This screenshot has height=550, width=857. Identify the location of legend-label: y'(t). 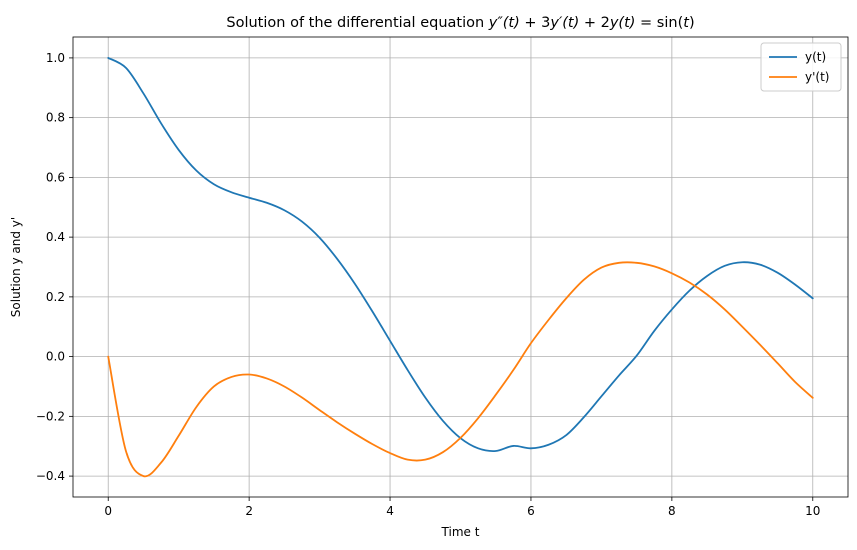
(817, 77).